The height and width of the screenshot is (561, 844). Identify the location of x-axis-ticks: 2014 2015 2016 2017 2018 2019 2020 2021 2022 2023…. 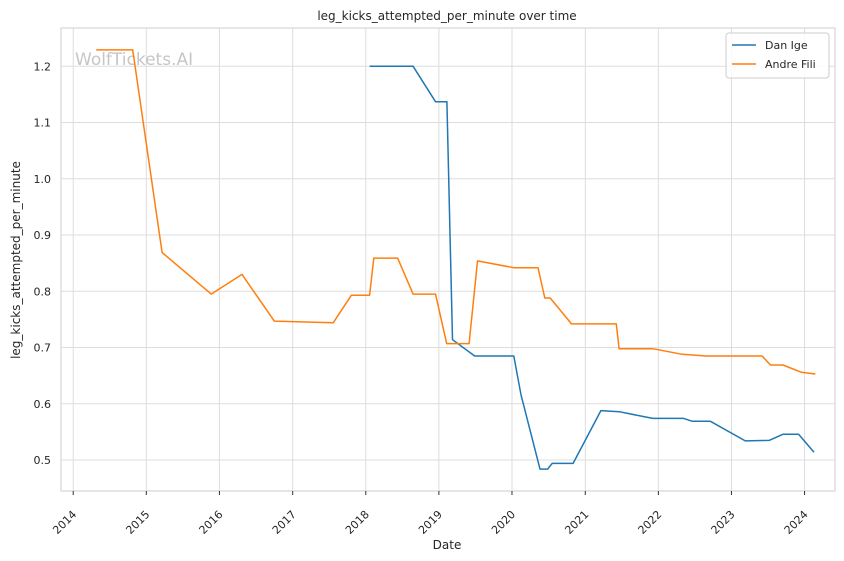
(430, 514).